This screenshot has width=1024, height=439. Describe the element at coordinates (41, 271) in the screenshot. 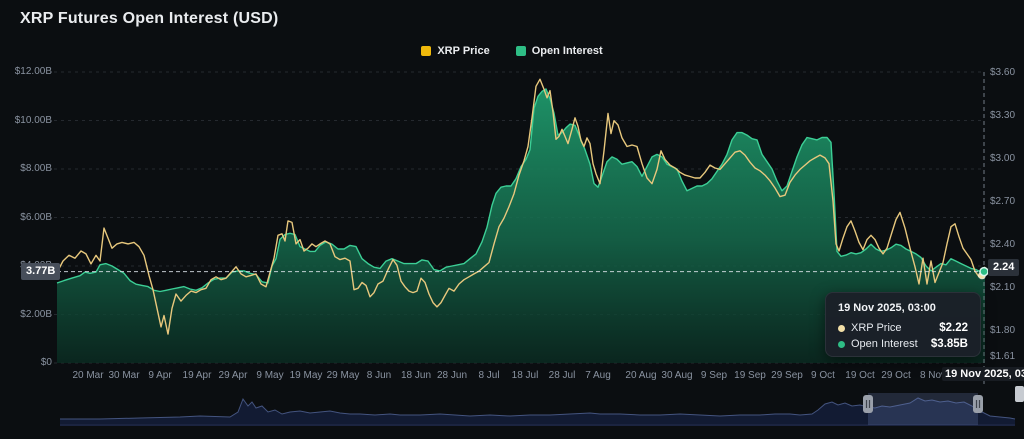

I see `open-interest-current-badge: 3.77B` at that location.